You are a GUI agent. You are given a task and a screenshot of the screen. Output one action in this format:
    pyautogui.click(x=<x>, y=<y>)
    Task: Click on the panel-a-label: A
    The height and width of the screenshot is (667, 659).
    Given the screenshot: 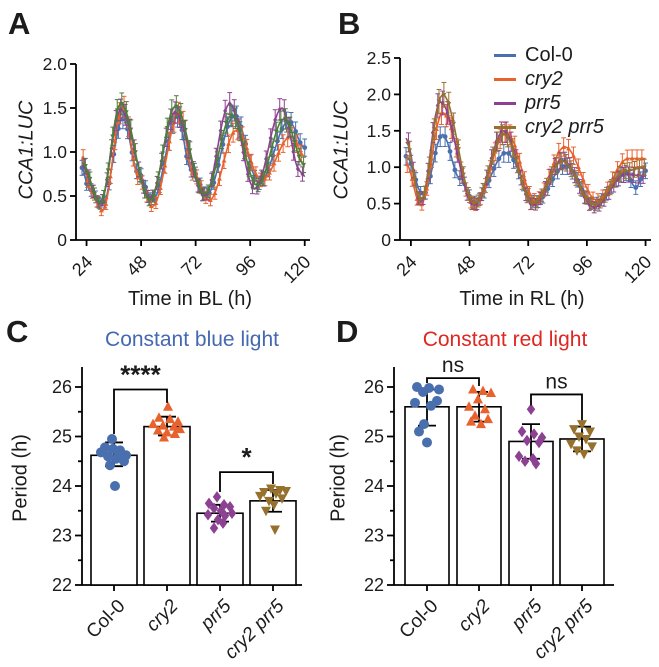 What is the action you would take?
    pyautogui.click(x=19, y=23)
    